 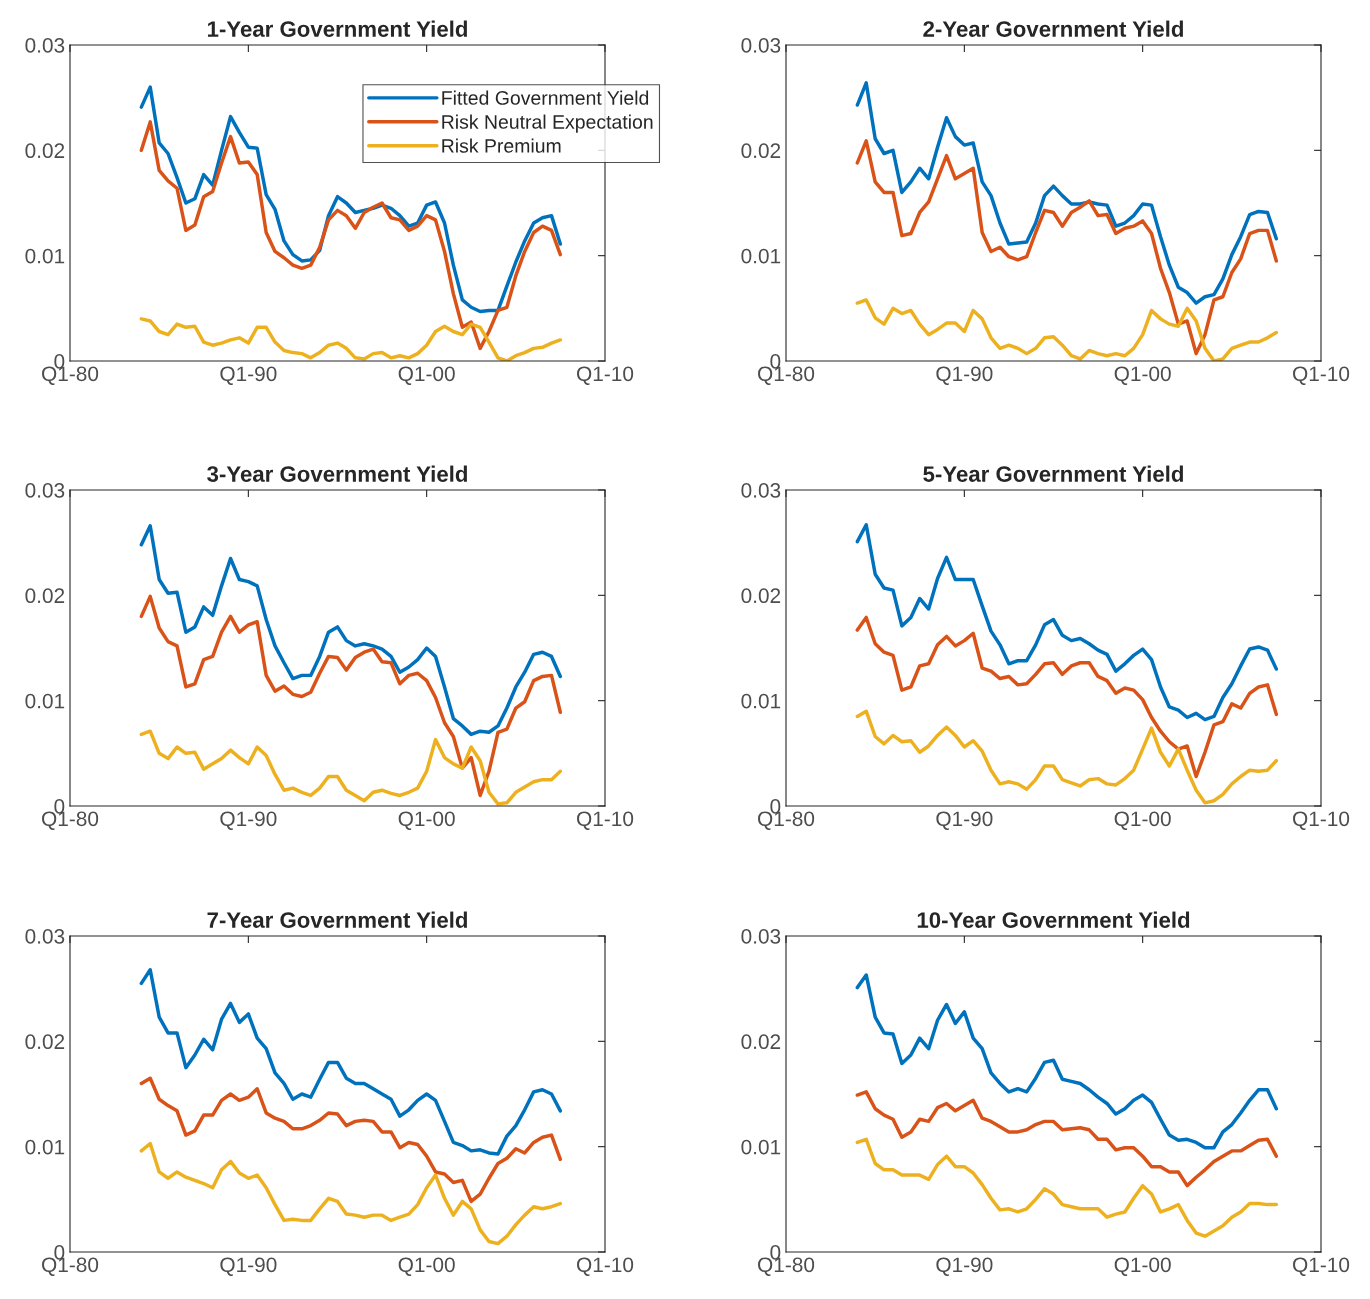 What do you see at coordinates (1053, 473) in the screenshot?
I see `chart-title: 5-Year Government Yield` at bounding box center [1053, 473].